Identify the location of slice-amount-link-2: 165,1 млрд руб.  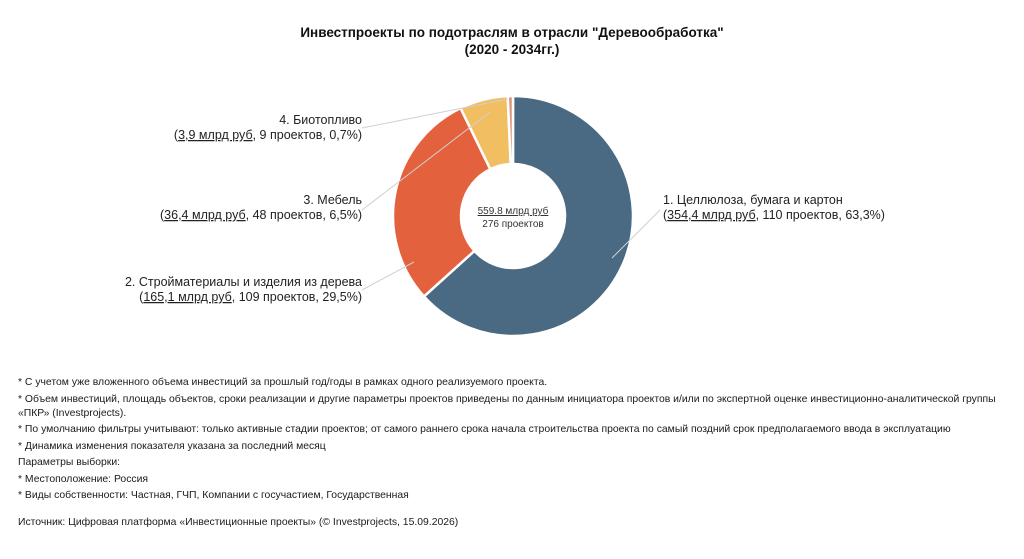
(187, 297).